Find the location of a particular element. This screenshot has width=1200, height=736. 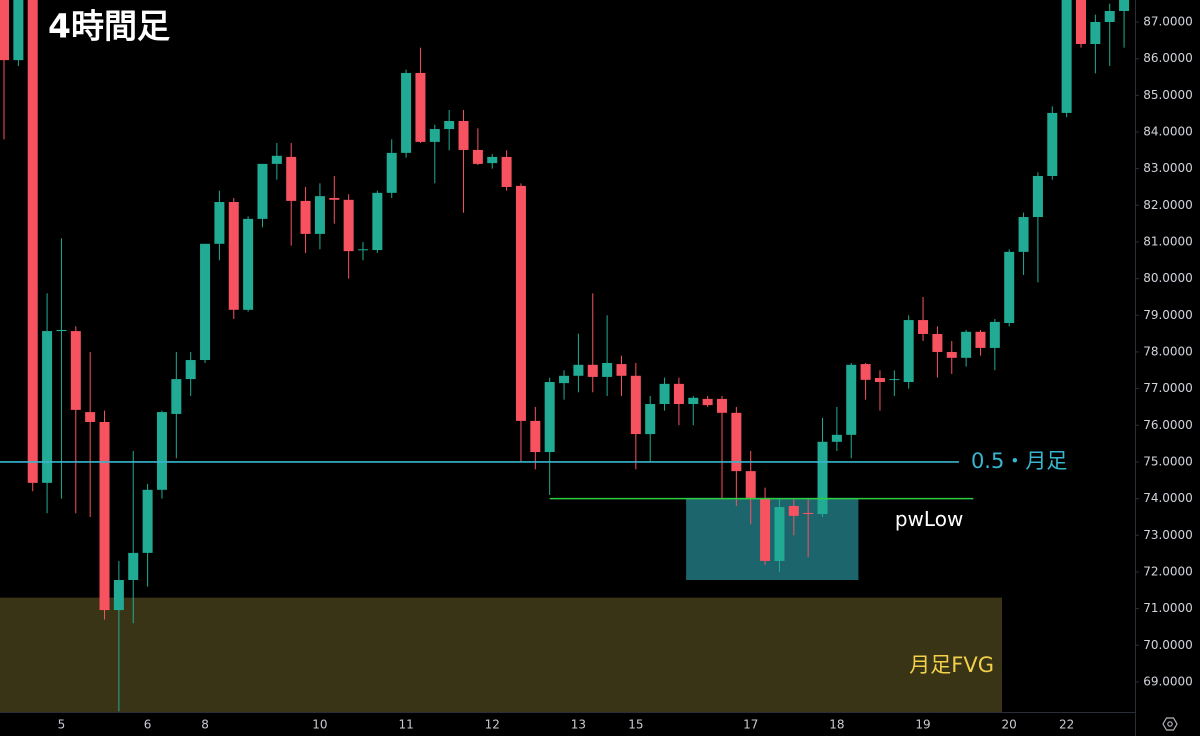

x-tick-label: 13 is located at coordinates (578, 725).